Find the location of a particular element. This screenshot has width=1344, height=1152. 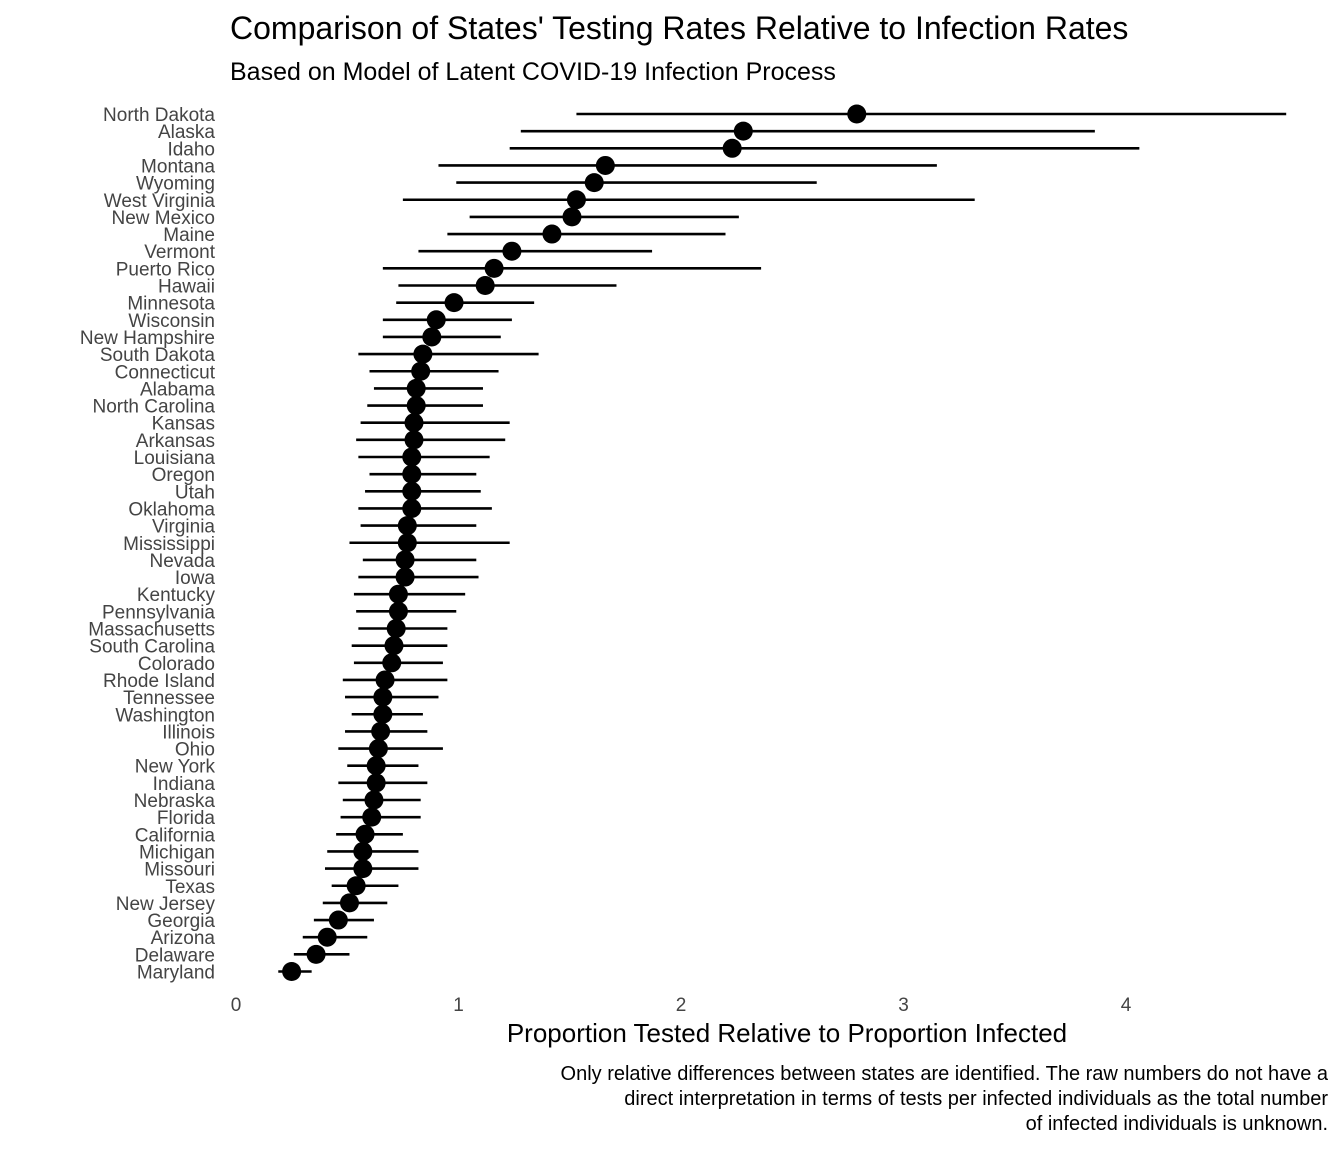

x-tick-label-4: 4 is located at coordinates (1126, 1005).